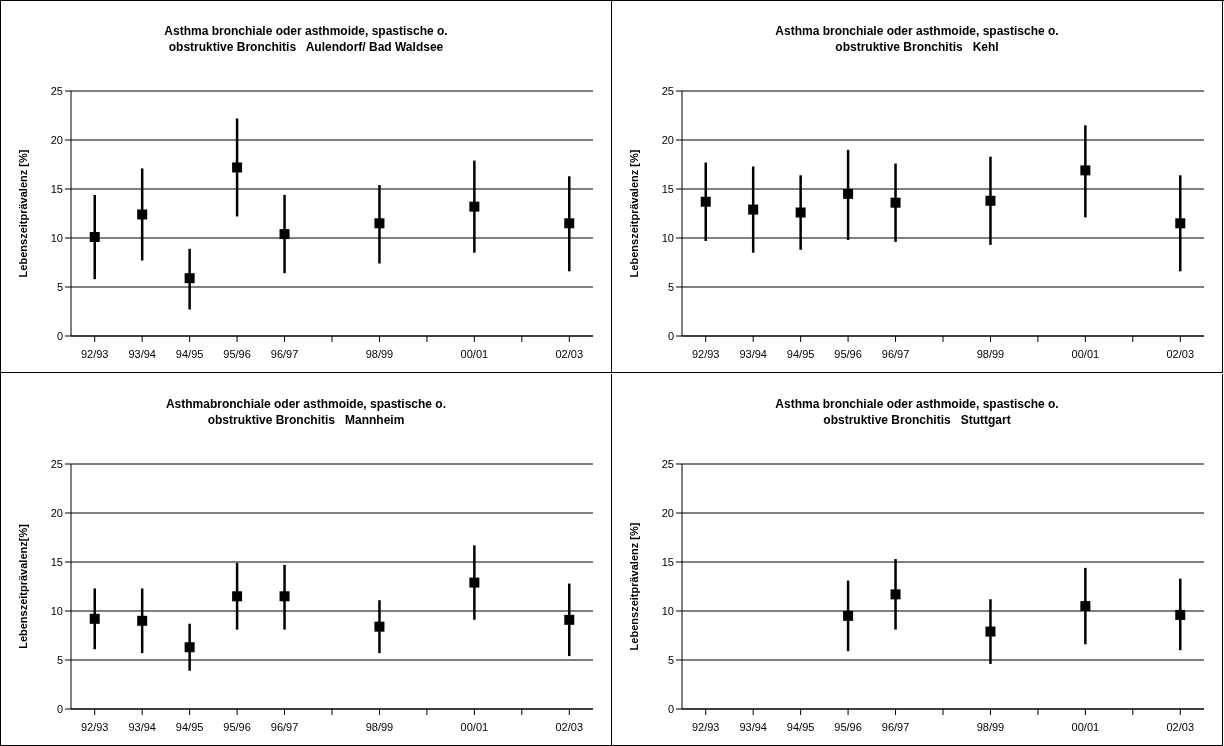  I want to click on chart-title: Asthma bronchiale oder asthmoide, spastische o. obstruktive Bronchitis Aulendorf/ Bad Waldsee, so click(306, 39).